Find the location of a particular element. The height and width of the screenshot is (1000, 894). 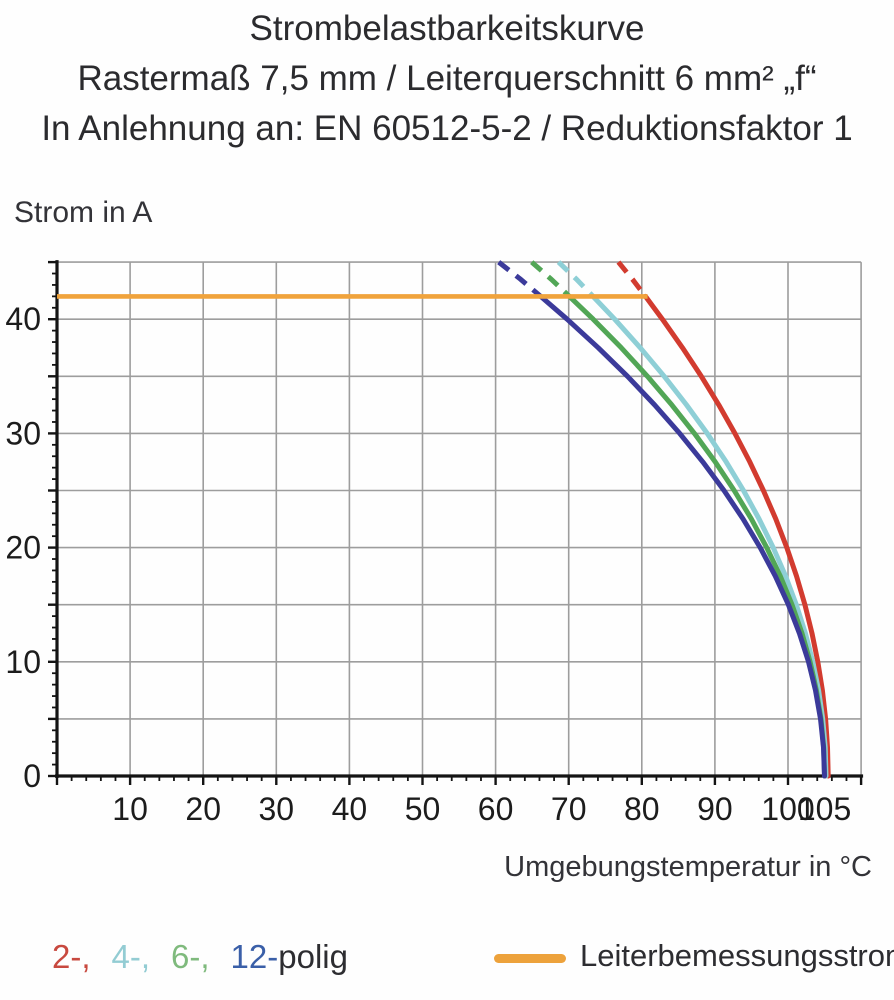

legend-polig-label: polig is located at coordinates (313, 956).